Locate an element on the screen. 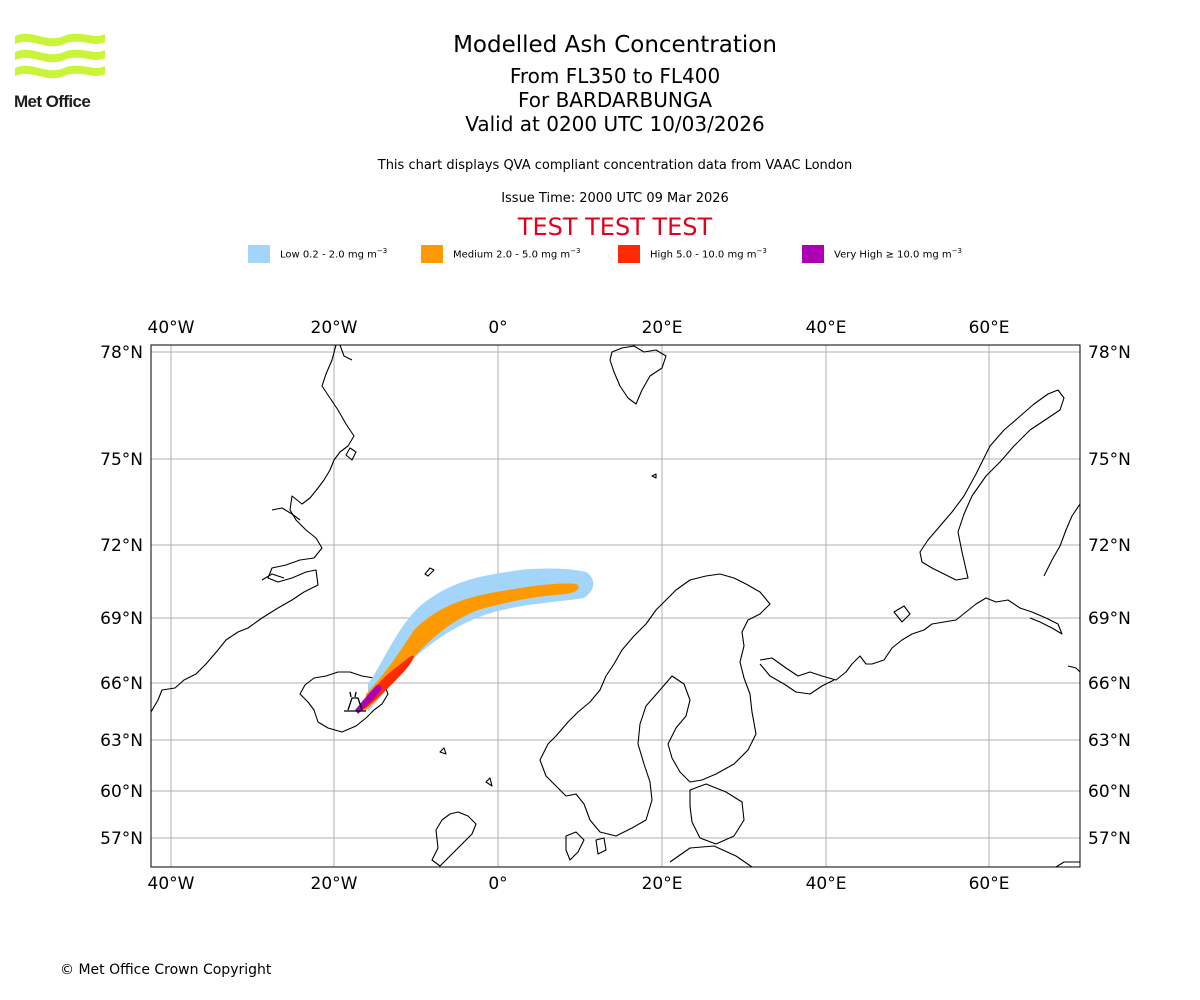 Image resolution: width=1200 pixels, height=1000 pixels. lon-label-0-bottom: 0° is located at coordinates (497, 884).